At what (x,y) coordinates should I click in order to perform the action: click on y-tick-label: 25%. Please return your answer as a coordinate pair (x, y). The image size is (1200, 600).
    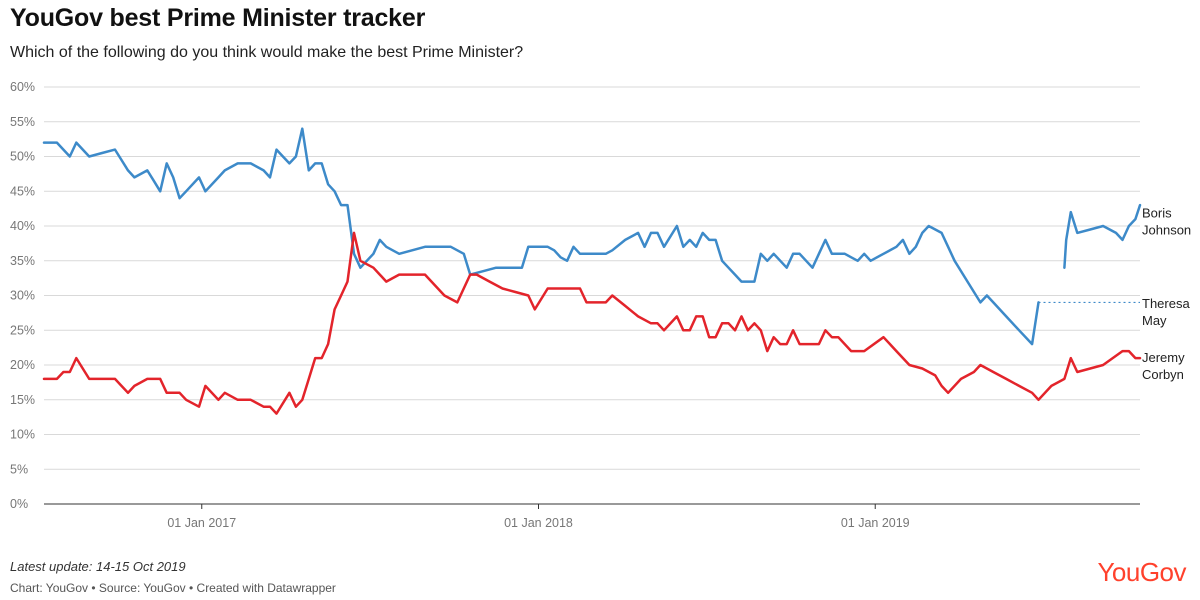
    Looking at the image, I should click on (22, 330).